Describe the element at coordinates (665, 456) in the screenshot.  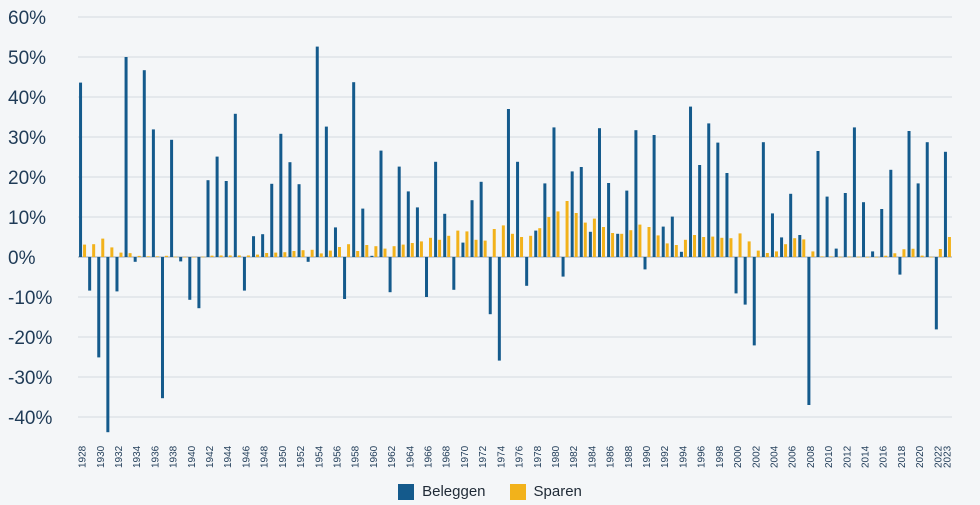
I see `x-tick-label: 1992` at that location.